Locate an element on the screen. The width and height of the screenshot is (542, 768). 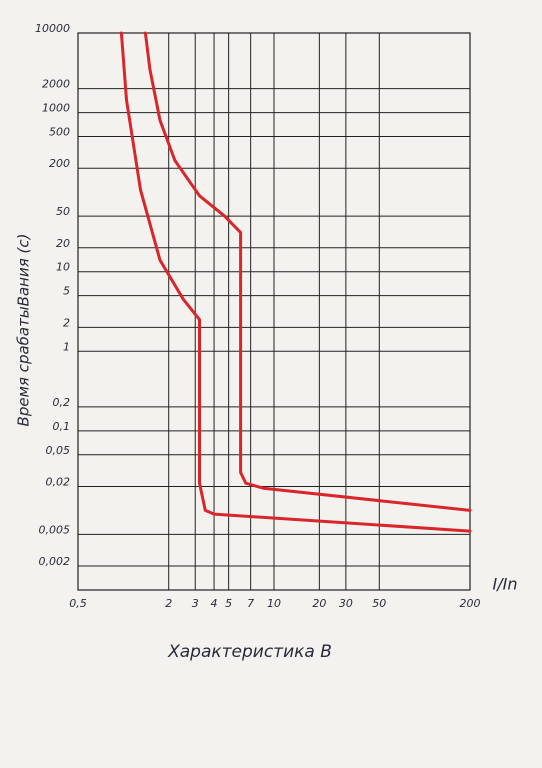
x-tick-label: 200 is located at coordinates (470, 603).